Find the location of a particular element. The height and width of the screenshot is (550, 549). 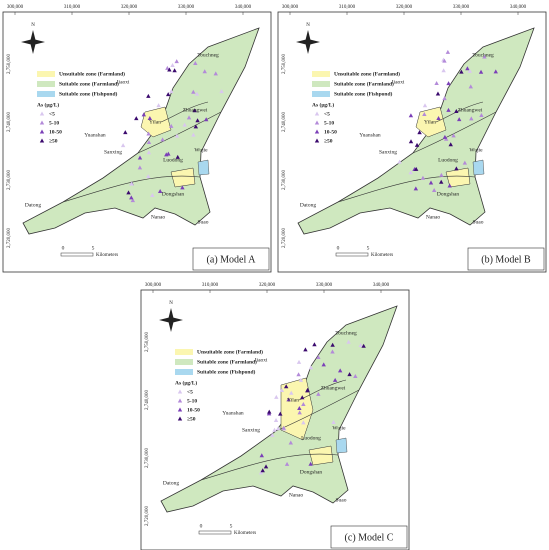

place-label: Touchneg is located at coordinates (208, 55).